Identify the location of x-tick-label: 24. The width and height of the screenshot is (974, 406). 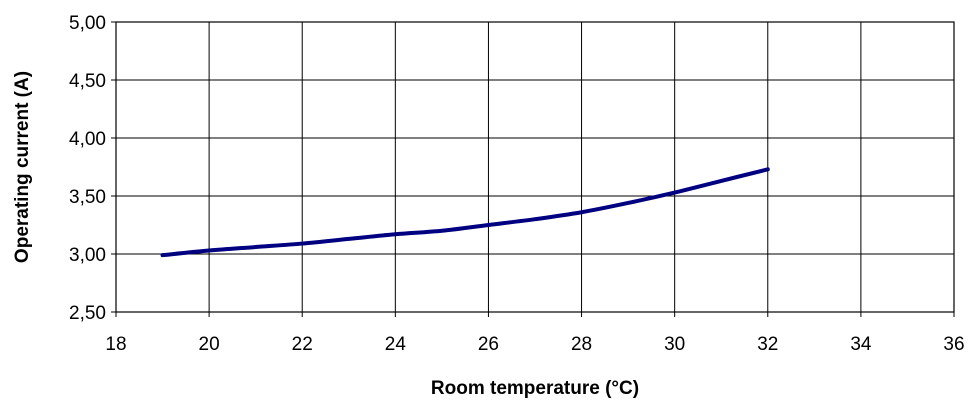
(396, 344).